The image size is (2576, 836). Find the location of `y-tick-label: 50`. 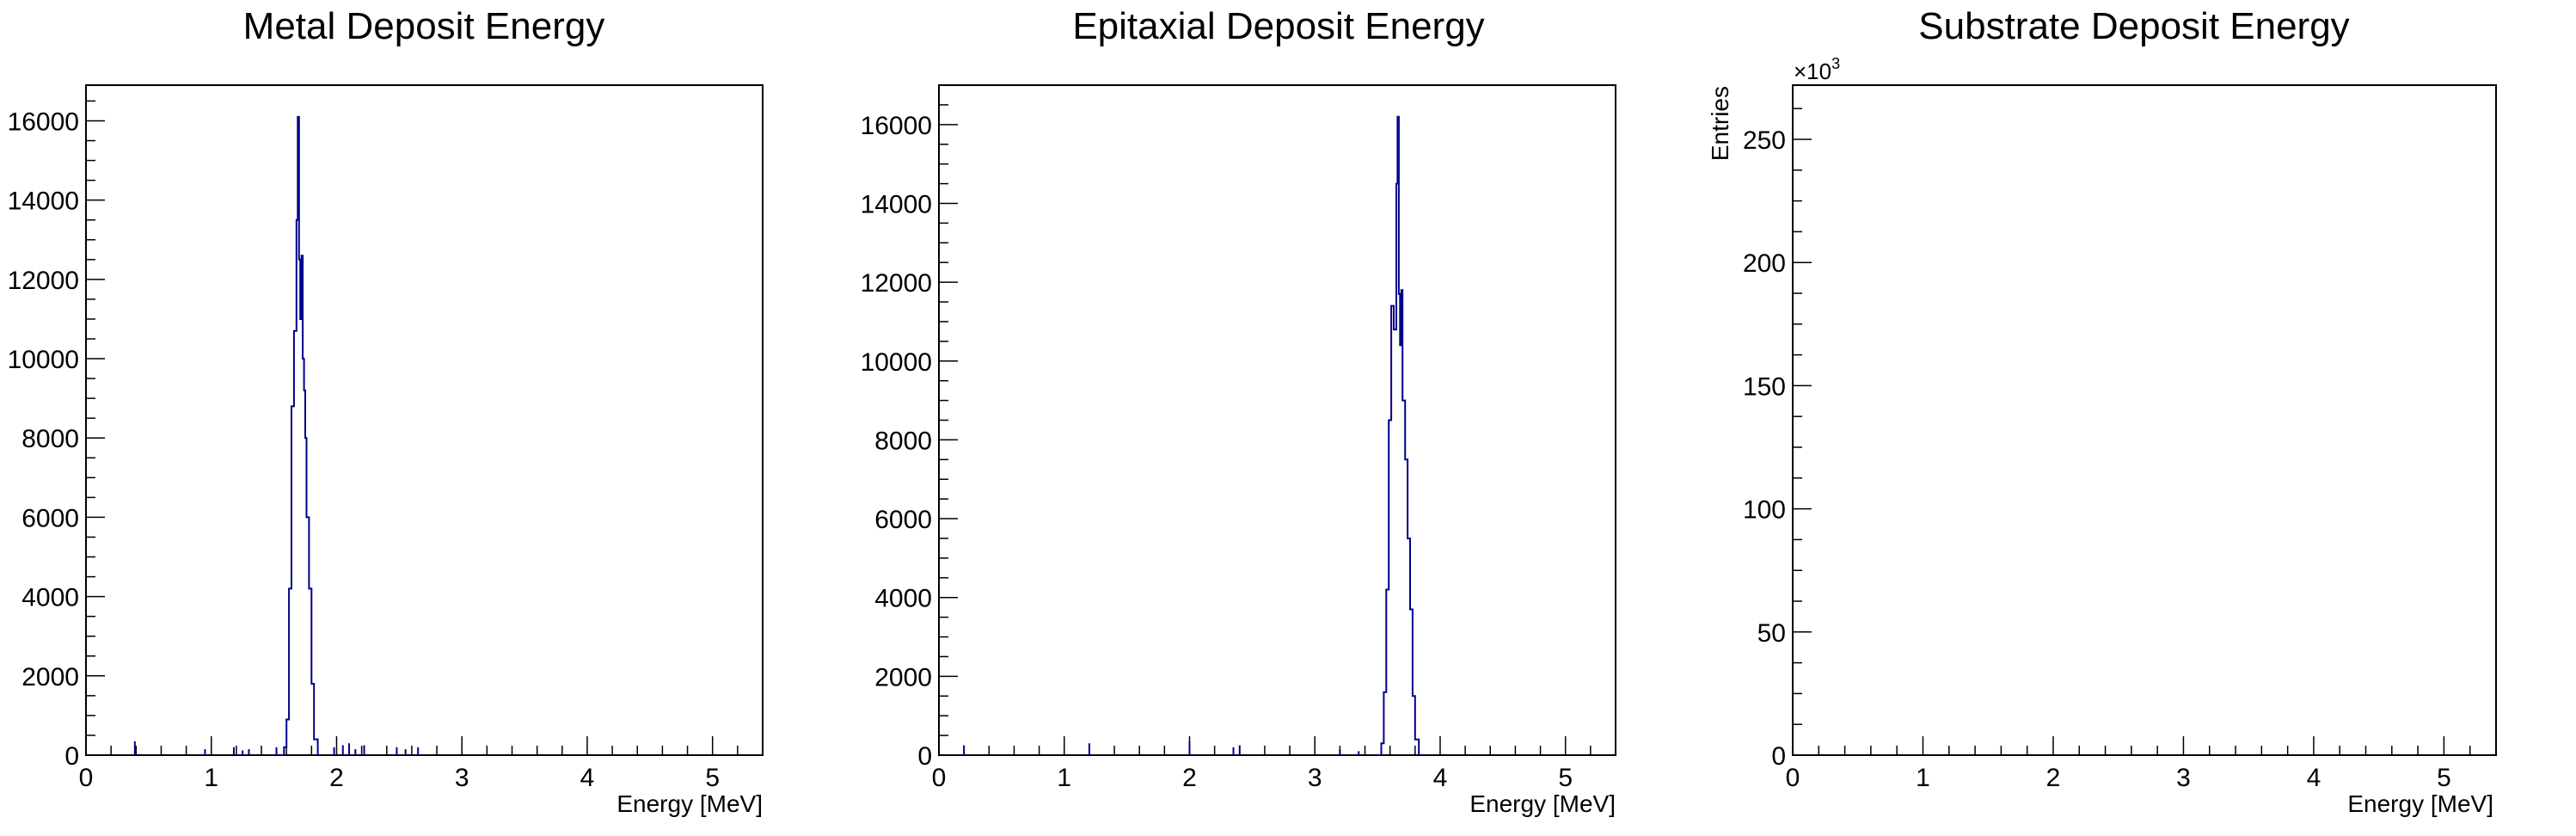

y-tick-label: 50 is located at coordinates (1771, 633).